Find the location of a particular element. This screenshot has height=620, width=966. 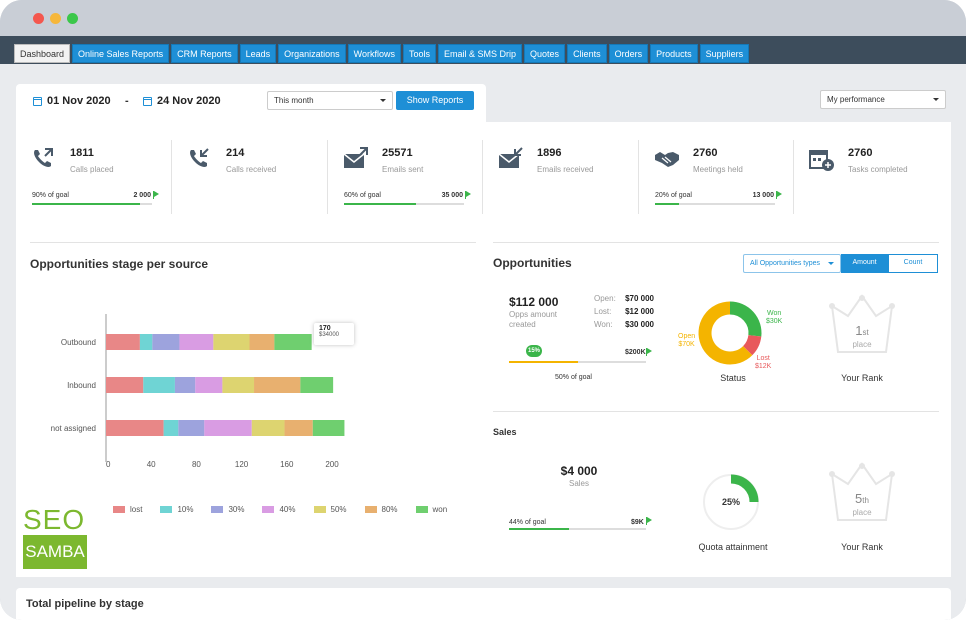

opps-target: $200K is located at coordinates (635, 352).